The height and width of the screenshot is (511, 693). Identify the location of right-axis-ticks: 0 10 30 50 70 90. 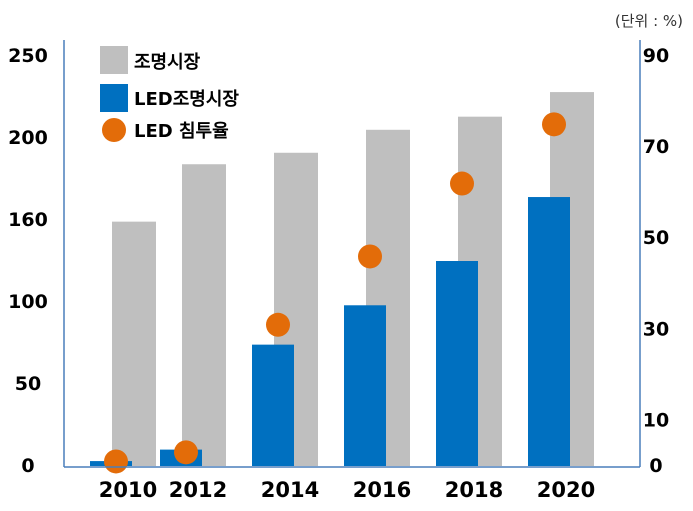
(656, 261).